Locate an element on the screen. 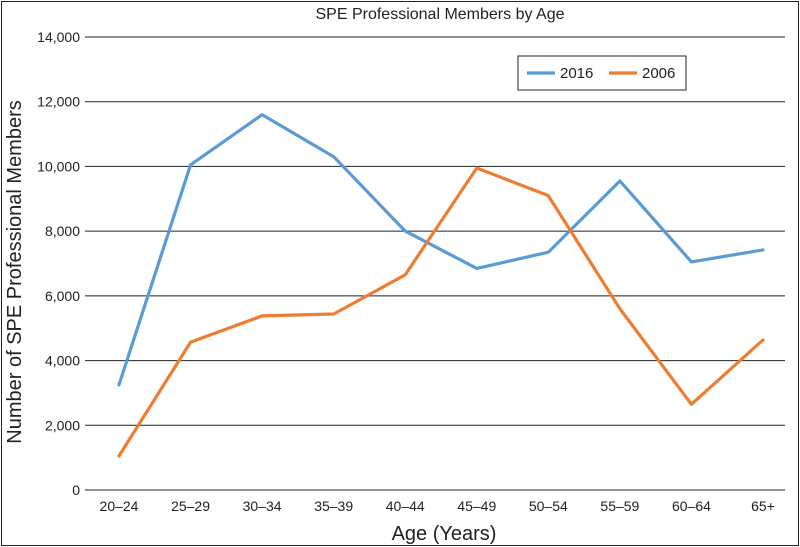 This screenshot has width=800, height=547. legend-label-2006: 2006 is located at coordinates (658, 73).